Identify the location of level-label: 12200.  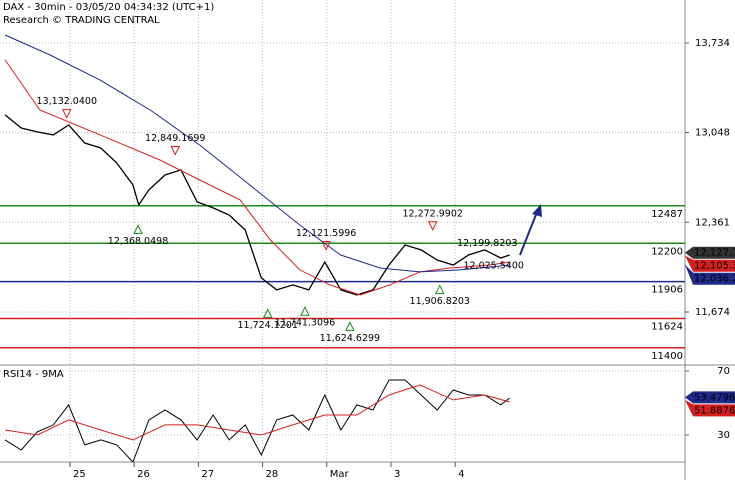
(667, 251).